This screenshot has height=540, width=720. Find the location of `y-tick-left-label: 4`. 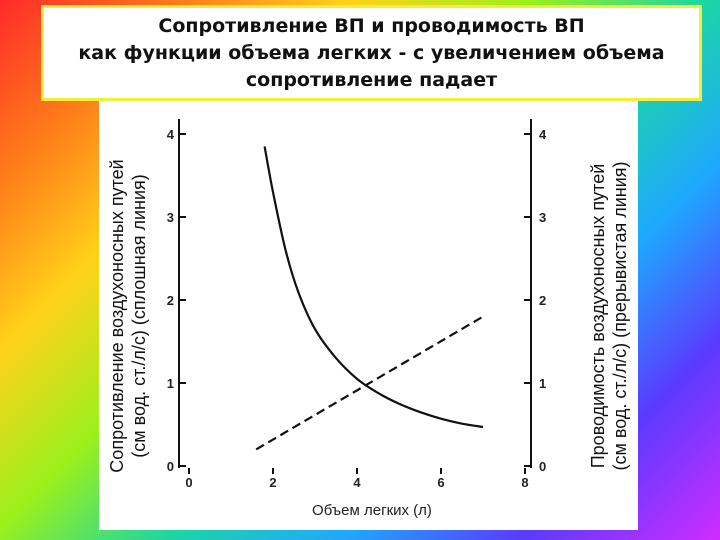

y-tick-left-label: 4 is located at coordinates (171, 134).